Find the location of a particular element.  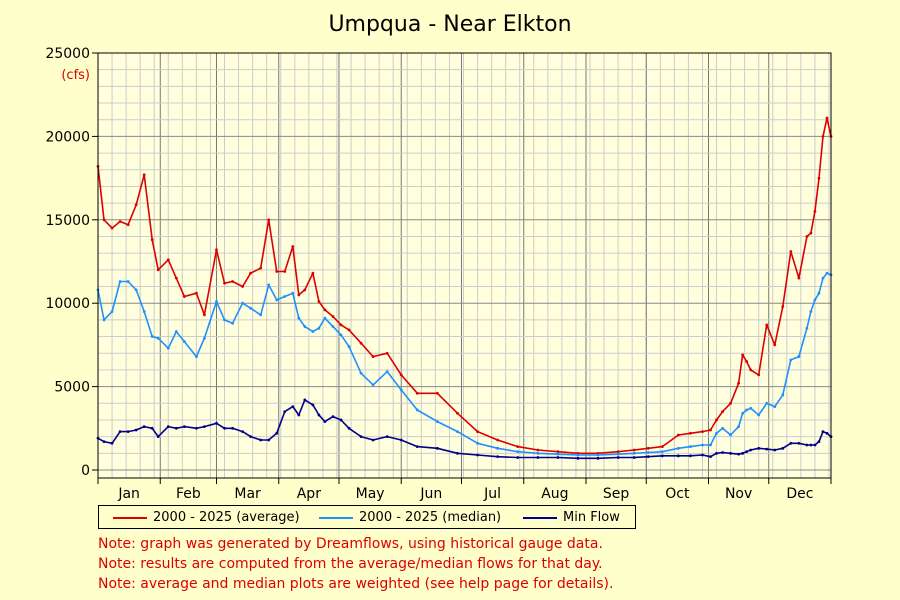

y-tick-label: 15000 is located at coordinates (67, 221).